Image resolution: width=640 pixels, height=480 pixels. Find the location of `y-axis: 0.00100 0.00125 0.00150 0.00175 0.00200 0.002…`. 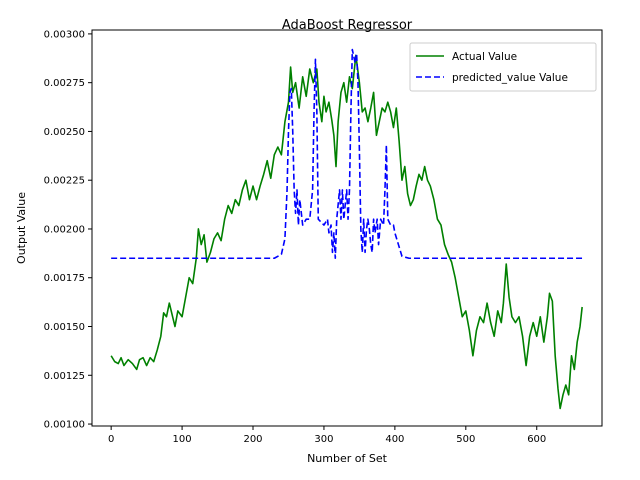

y-axis: 0.00100 0.00125 0.00150 0.00175 0.00200 0.002… is located at coordinates (68, 230).